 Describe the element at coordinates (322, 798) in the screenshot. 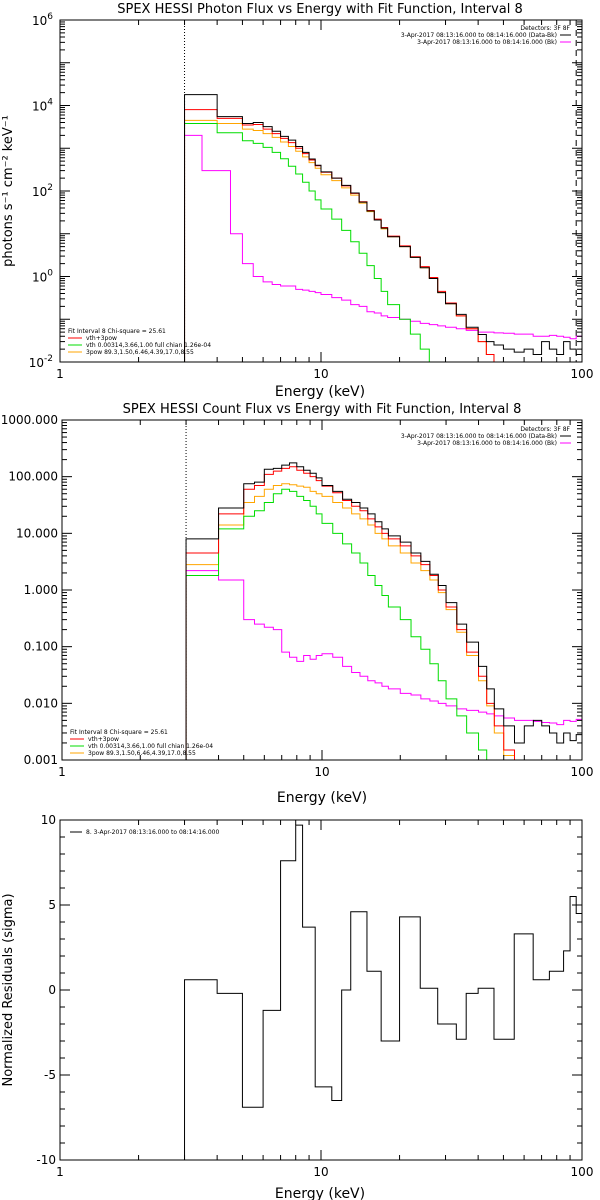

I see `count-flux-x-axis-label: Energy (keV)` at that location.